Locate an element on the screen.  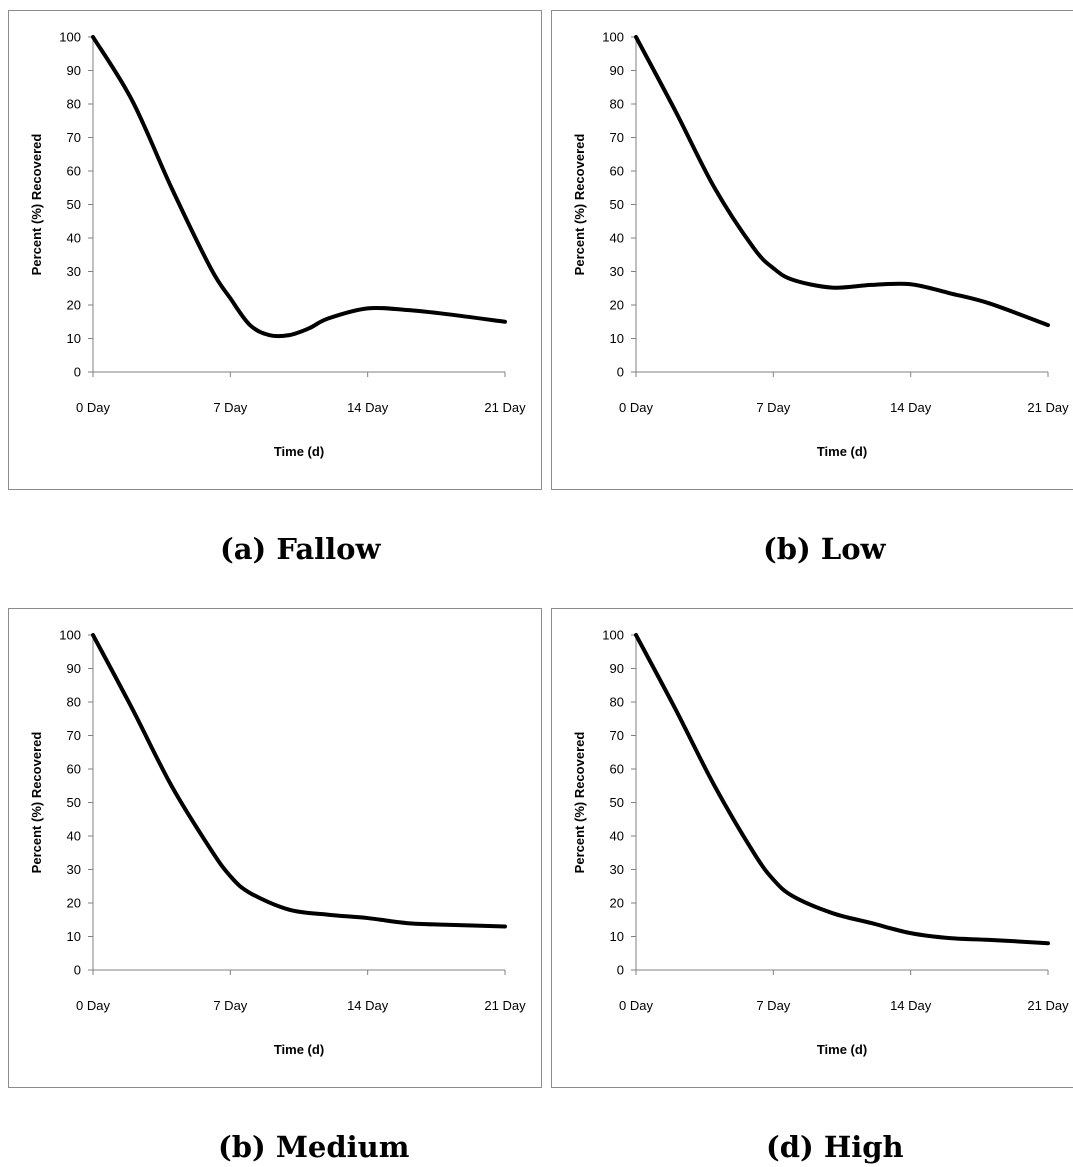
caption-fallow: (a) Fallow is located at coordinates (300, 549).